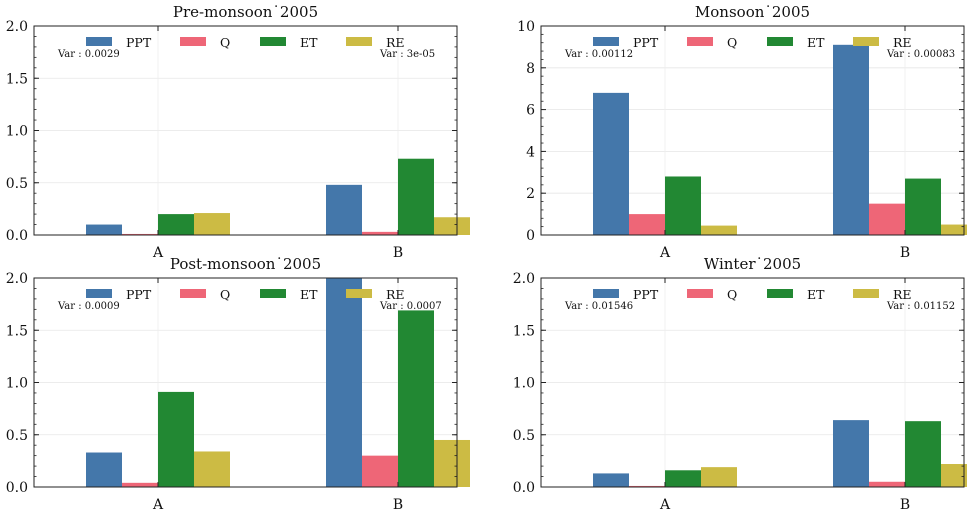 The width and height of the screenshot is (967, 517). Describe the element at coordinates (530, 194) in the screenshot. I see `y-tick-label: 2` at that location.